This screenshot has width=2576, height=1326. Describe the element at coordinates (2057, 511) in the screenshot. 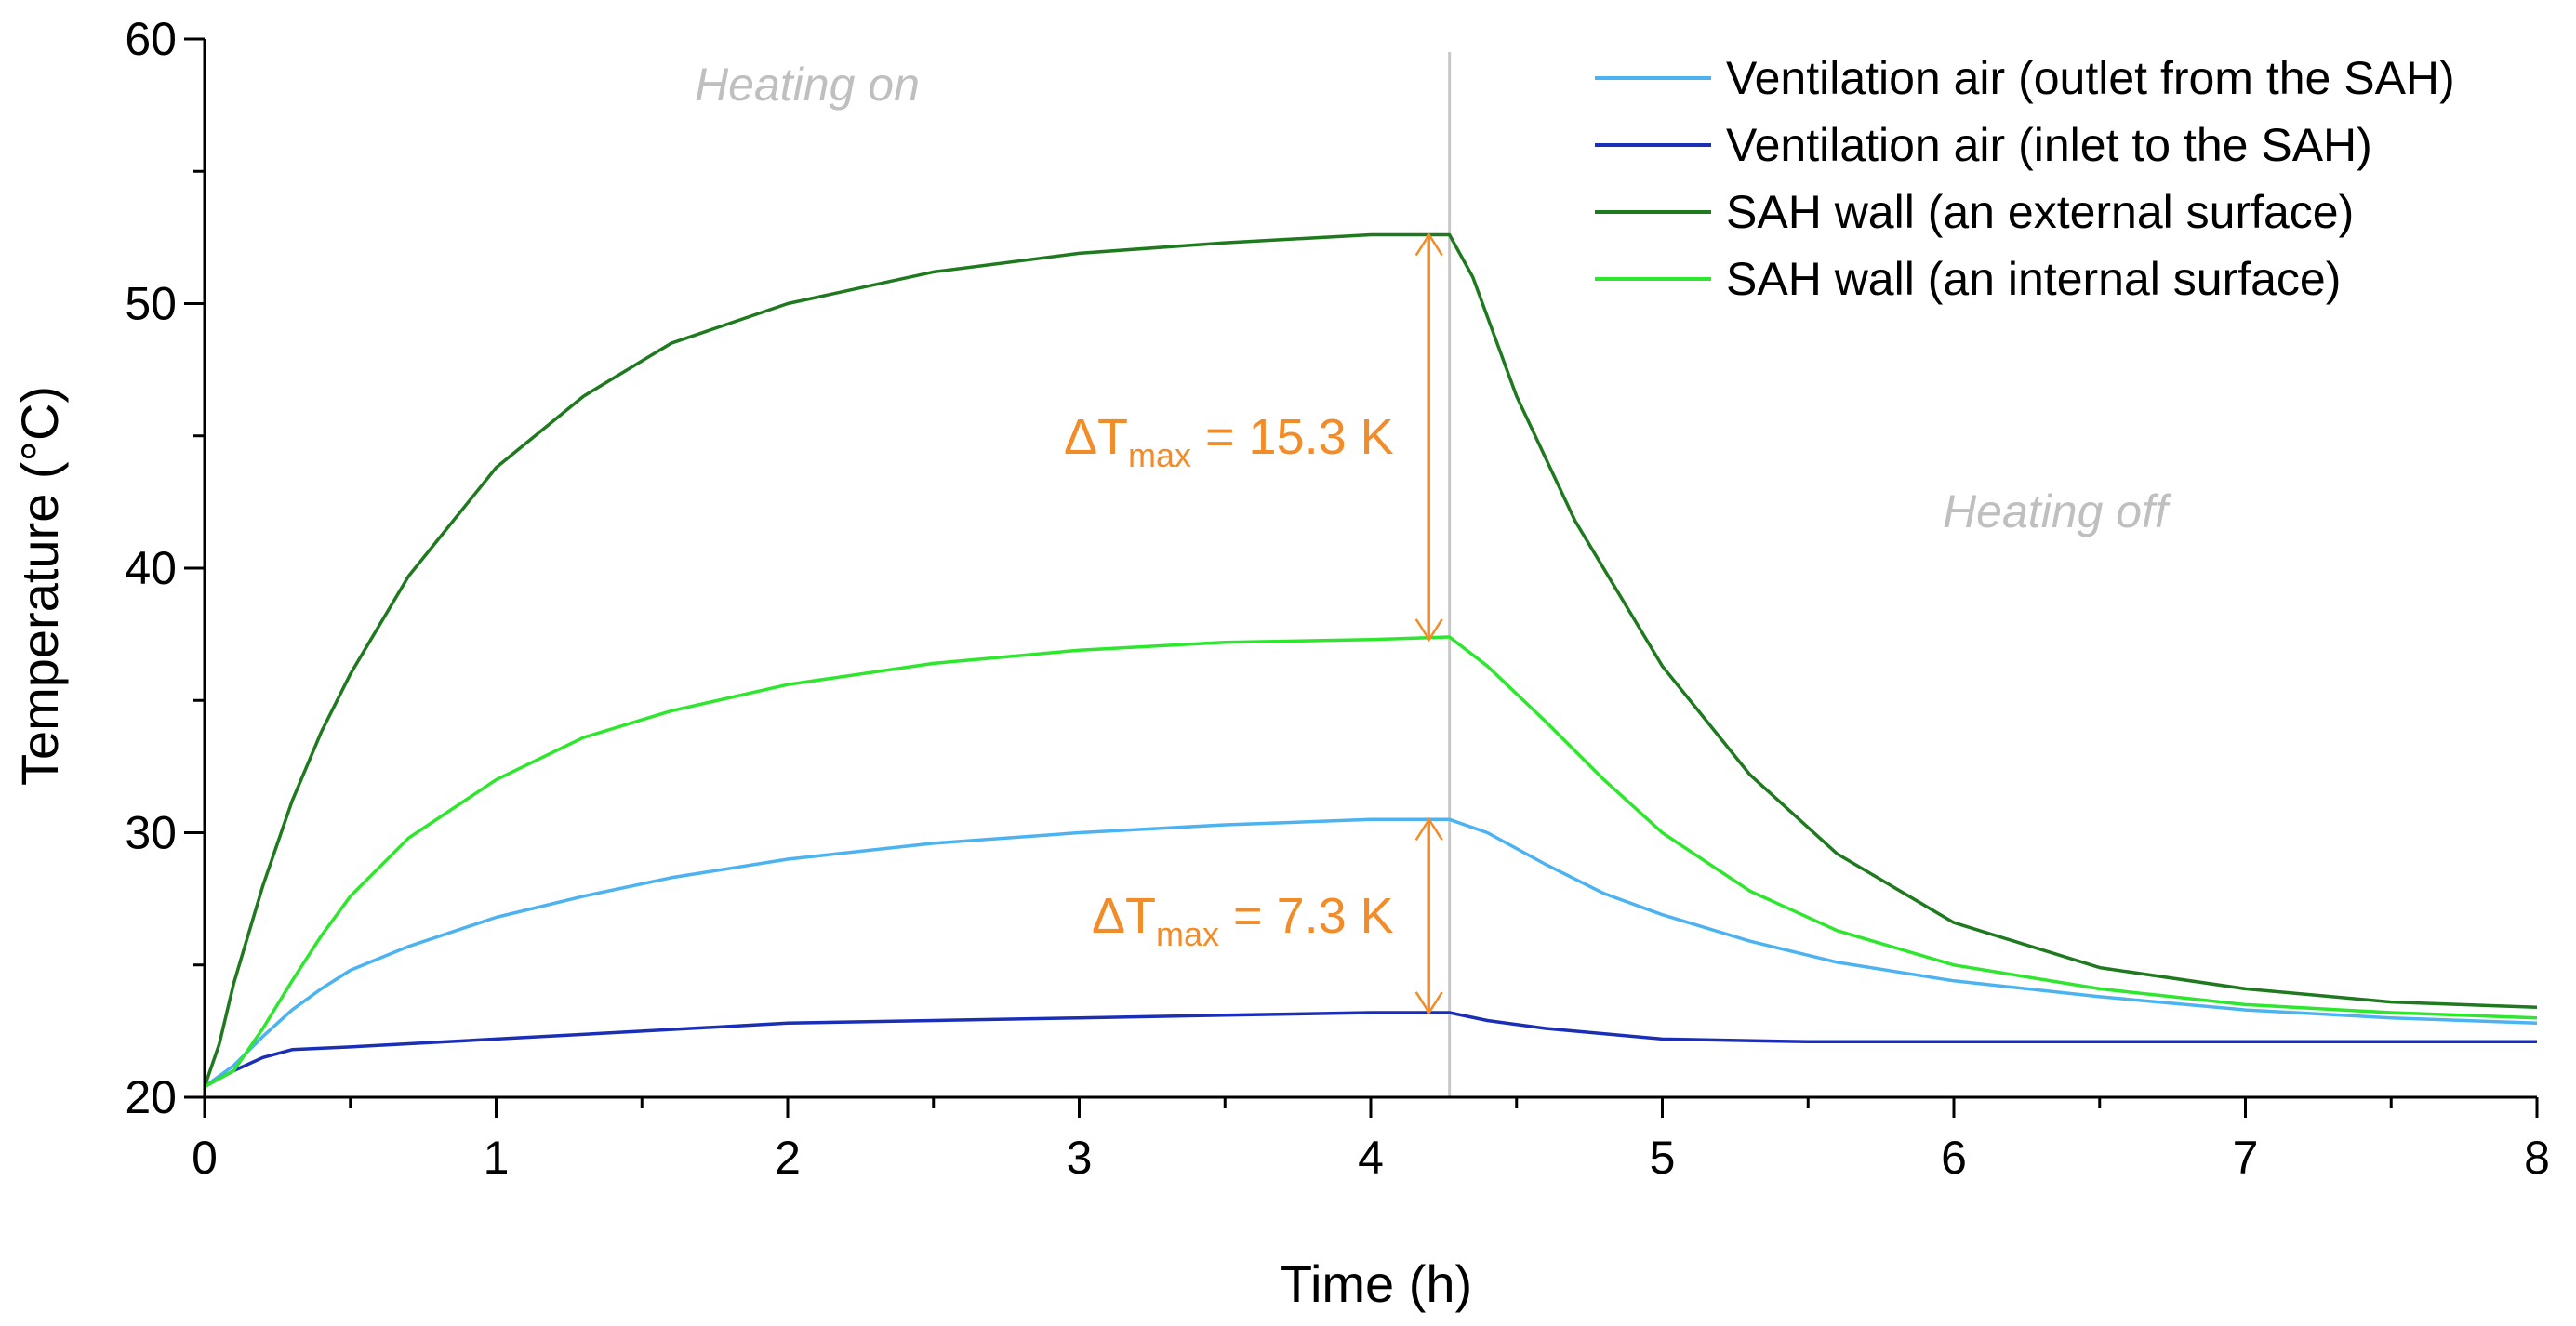

I see `heating-off-label: Heating off` at that location.